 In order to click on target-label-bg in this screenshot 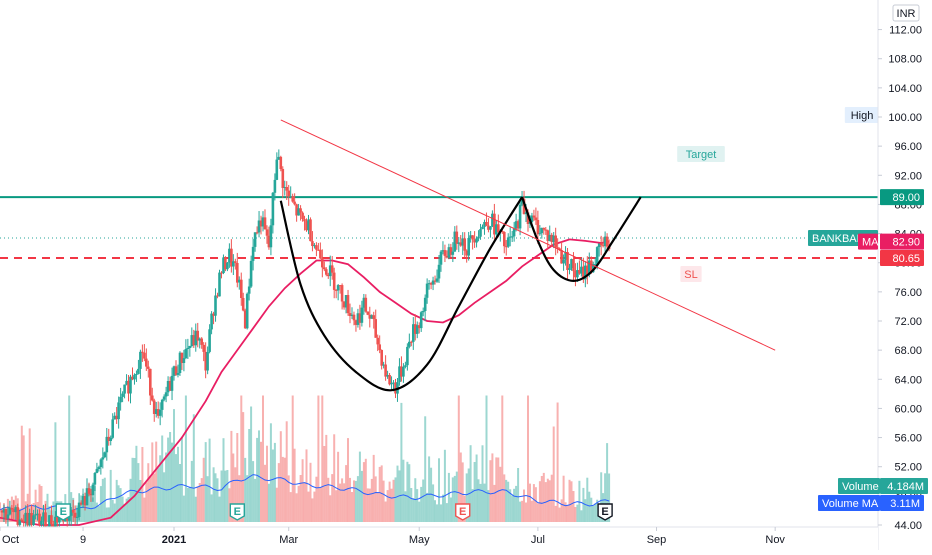, I will do `click(701, 154)`.